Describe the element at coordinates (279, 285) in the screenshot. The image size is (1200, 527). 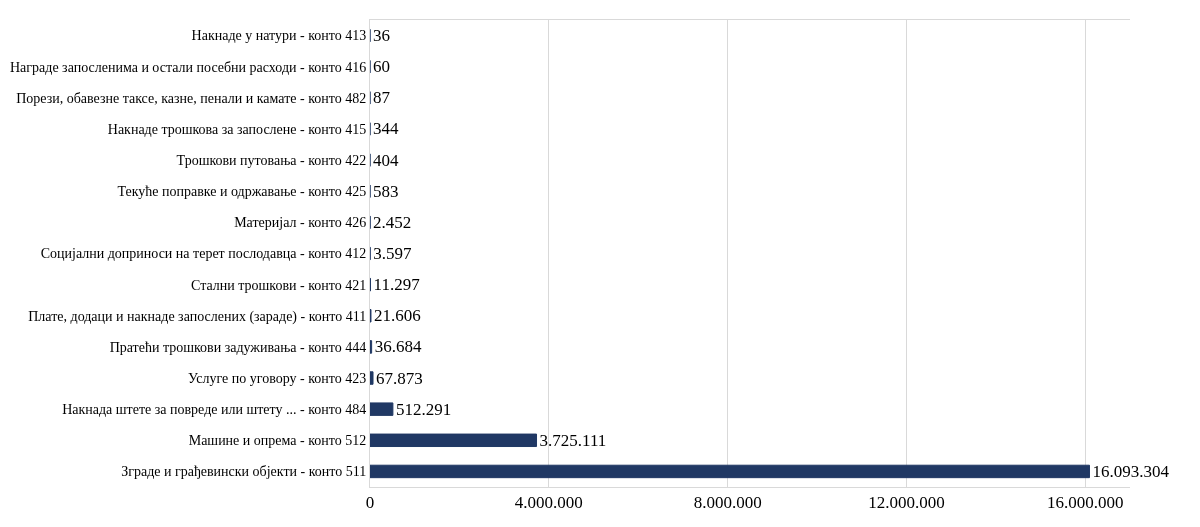
I see `y-tick-label: Стални трошкови - конто 421` at that location.